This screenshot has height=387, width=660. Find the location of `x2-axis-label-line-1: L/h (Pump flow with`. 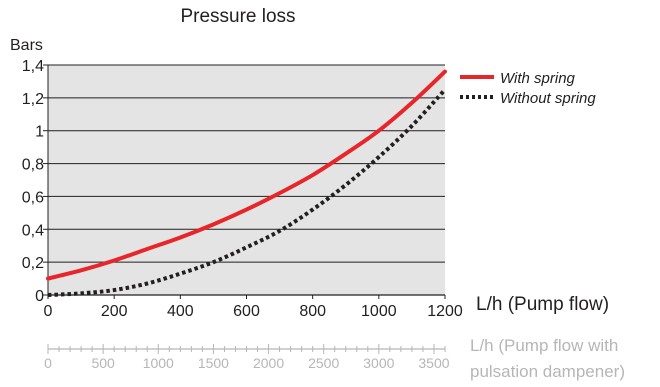

x2-axis-label-line-1: L/h (Pump flow with is located at coordinates (544, 345).